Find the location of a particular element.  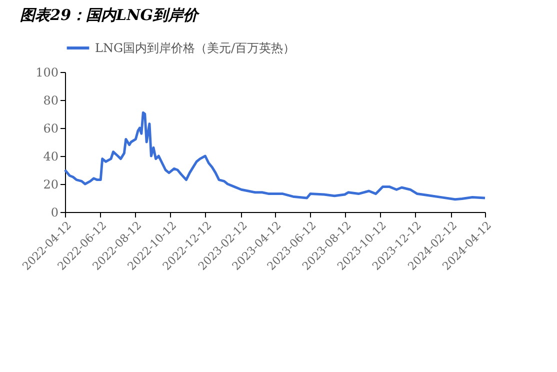

legend-label: LNG国内到岸价格（美元/百万英热） is located at coordinates (195, 48).